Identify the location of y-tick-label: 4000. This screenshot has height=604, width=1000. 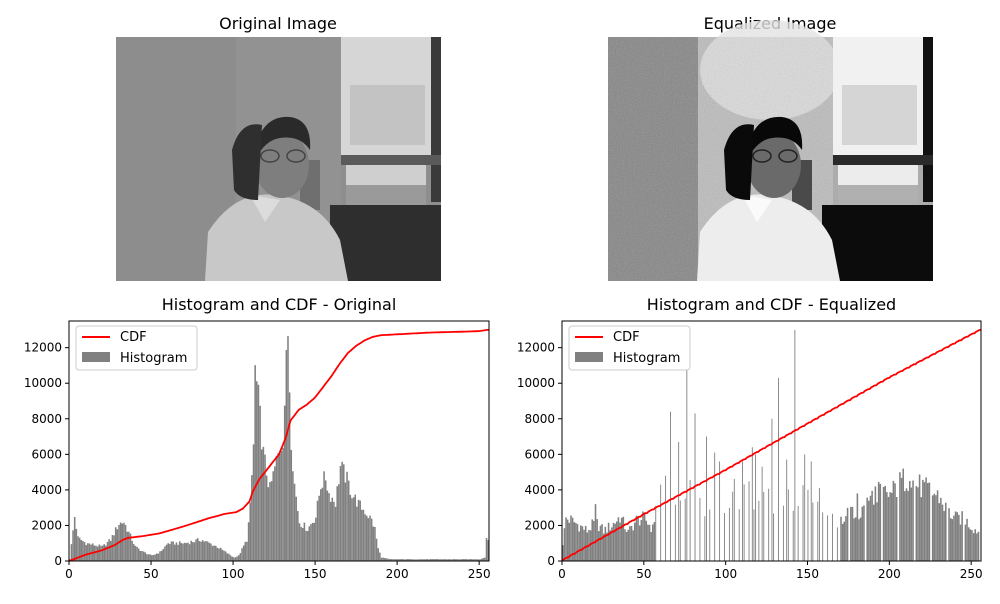
(539, 490).